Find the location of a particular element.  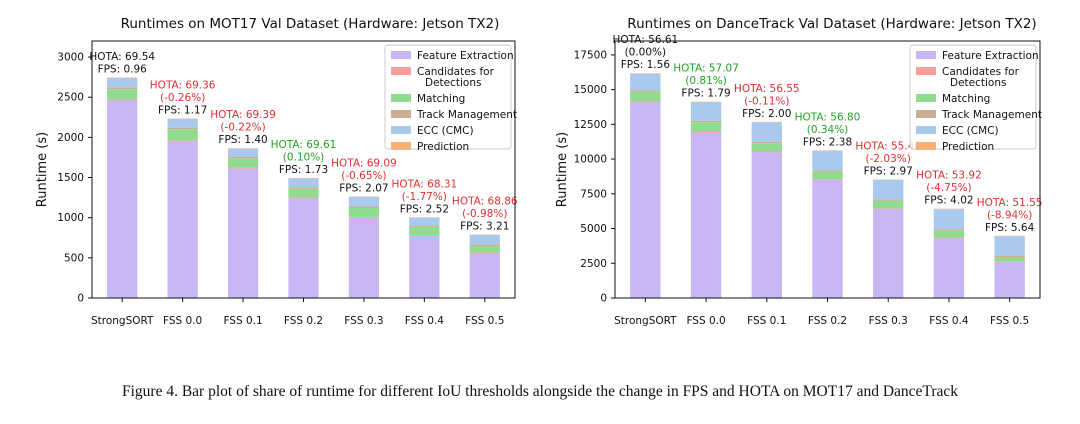

annotation-change-3: (0.34%) is located at coordinates (828, 130).